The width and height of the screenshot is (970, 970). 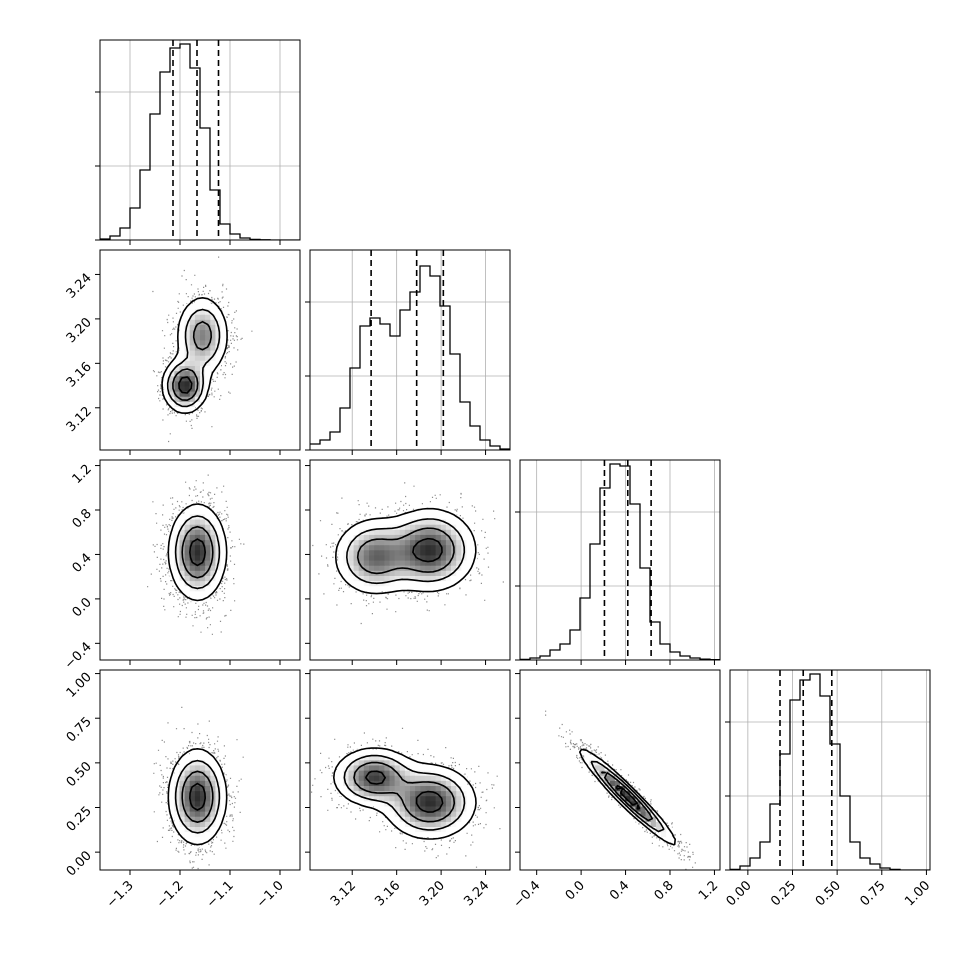 I want to click on x-tick-label: 0.4, so click(x=619, y=890).